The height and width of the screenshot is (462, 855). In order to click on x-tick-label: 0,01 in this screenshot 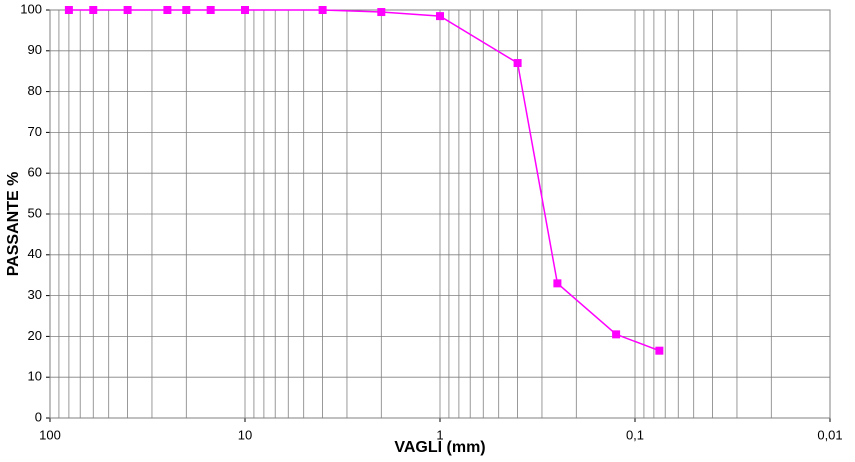, I will do `click(829, 434)`.